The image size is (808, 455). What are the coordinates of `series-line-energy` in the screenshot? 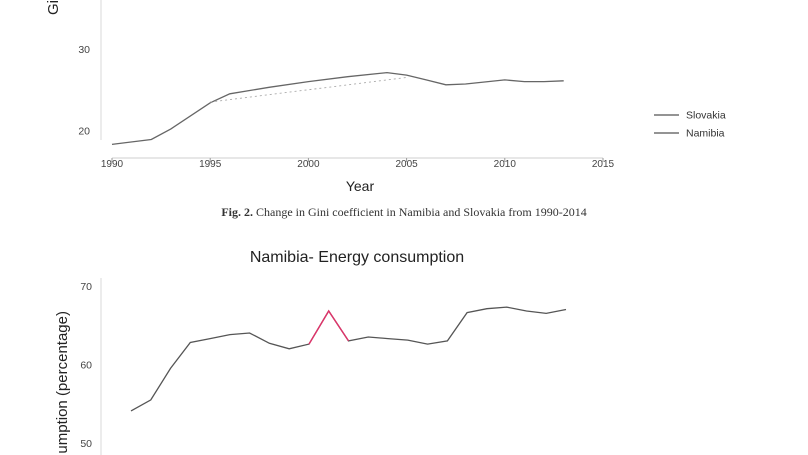 It's located at (348, 359).